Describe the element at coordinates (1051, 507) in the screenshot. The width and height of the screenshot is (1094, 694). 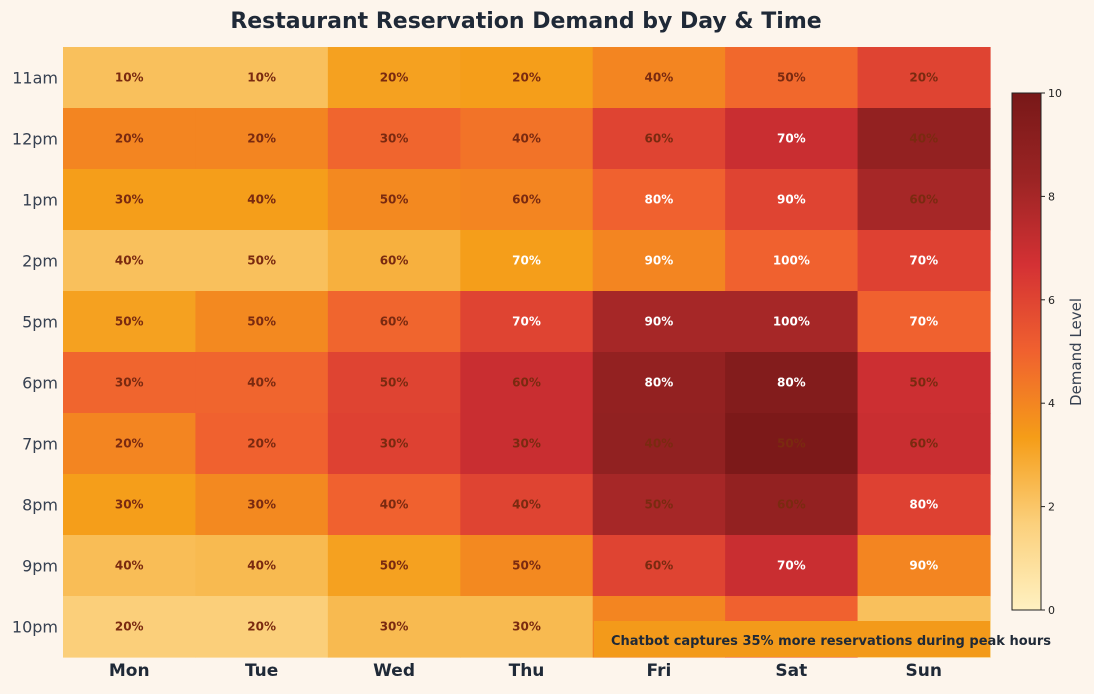
I see `colorbar-tick-label: 2` at that location.